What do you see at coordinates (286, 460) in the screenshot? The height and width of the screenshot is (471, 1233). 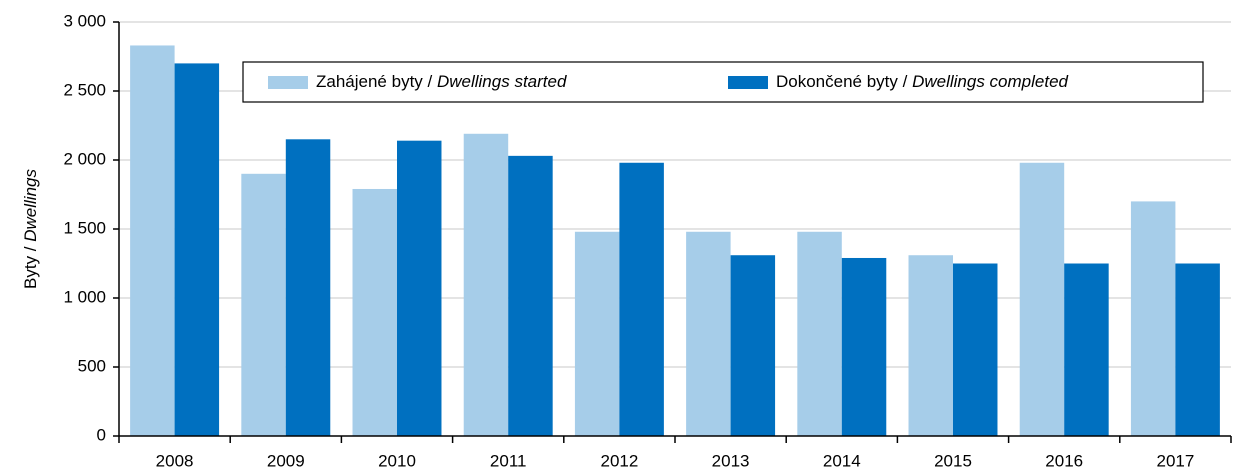 I see `x-tick-label: 2009` at bounding box center [286, 460].